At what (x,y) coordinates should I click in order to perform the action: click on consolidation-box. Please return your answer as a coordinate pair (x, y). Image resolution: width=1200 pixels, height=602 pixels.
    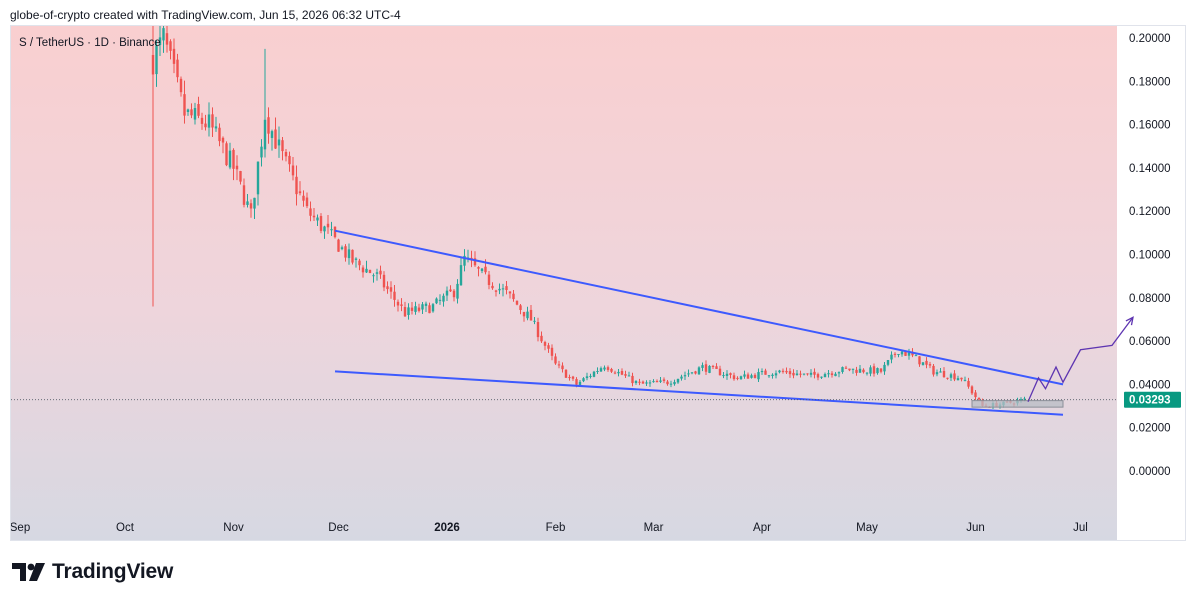
    Looking at the image, I should click on (1017, 404).